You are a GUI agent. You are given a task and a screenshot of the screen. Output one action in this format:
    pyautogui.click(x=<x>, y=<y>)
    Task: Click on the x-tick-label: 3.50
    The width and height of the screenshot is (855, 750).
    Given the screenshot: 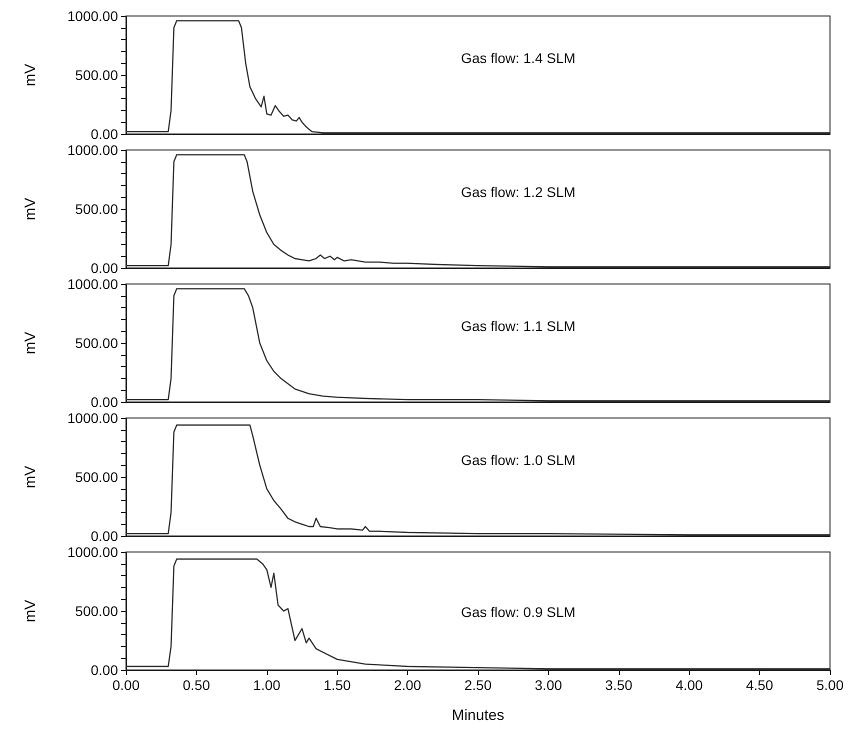 What is the action you would take?
    pyautogui.click(x=619, y=685)
    